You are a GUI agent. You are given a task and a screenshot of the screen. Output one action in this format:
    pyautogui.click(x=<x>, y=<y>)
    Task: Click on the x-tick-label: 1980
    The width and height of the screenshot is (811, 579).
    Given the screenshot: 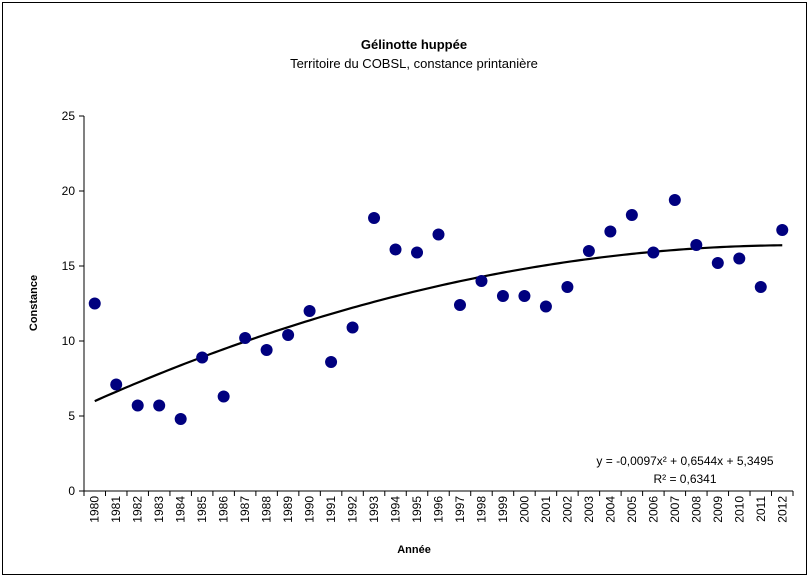 What is the action you would take?
    pyautogui.click(x=95, y=509)
    